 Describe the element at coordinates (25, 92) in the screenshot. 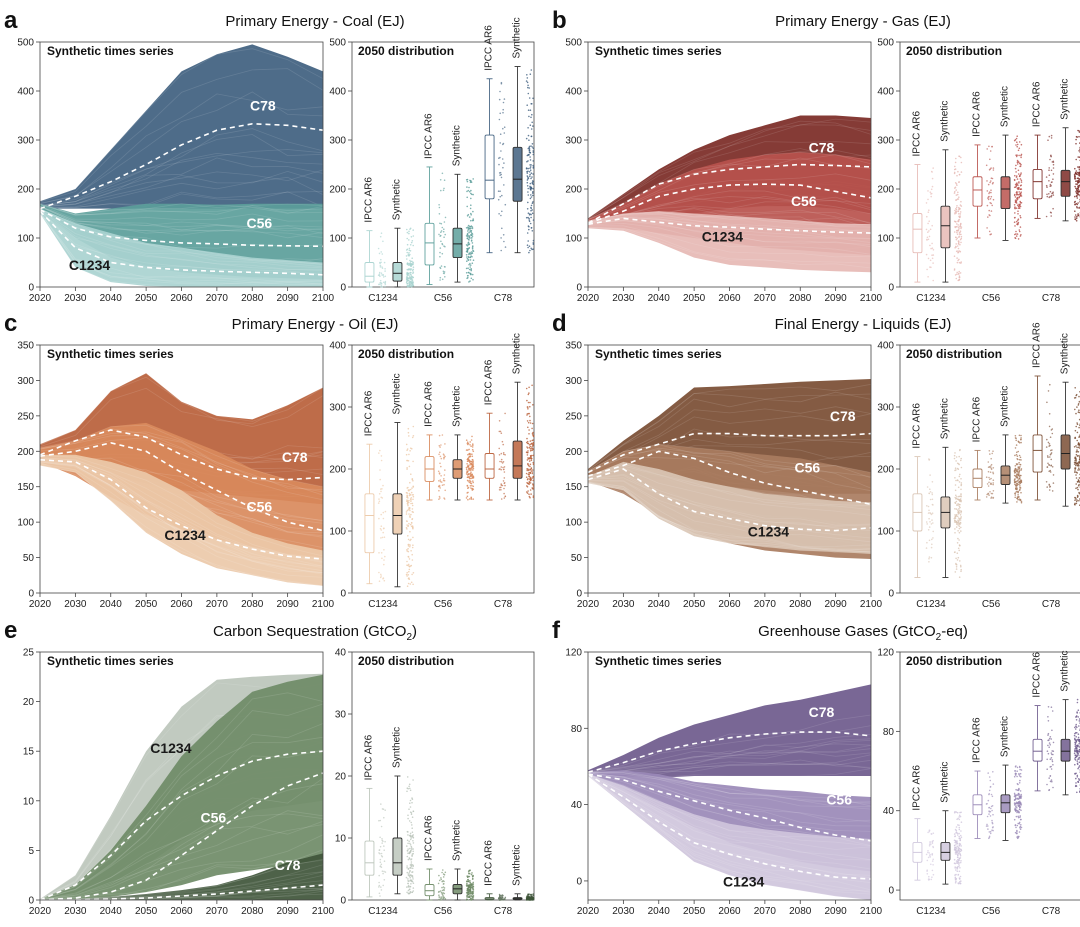

I see `y-tick-label: 400` at that location.